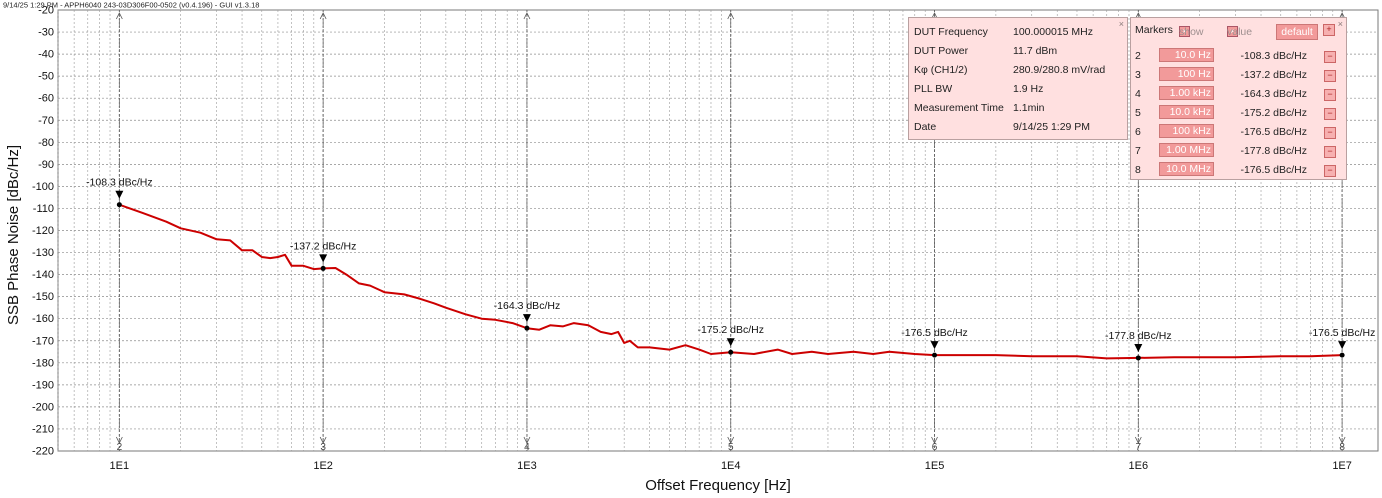 The height and width of the screenshot is (498, 1382). What do you see at coordinates (1238, 132) in the screenshot?
I see `marker-row-6: 6 100 kHz -176.5 dBc/Hz −` at bounding box center [1238, 132].